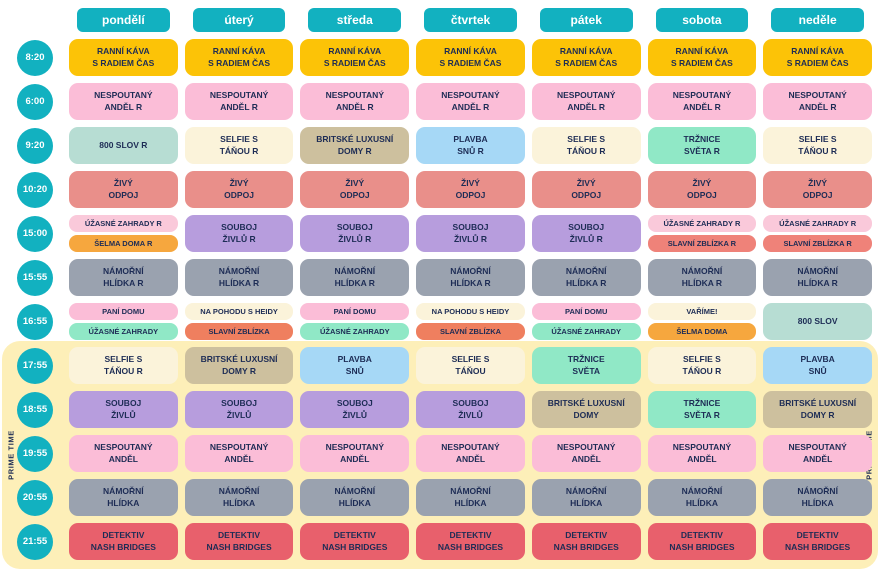 This screenshot has width=880, height=579. I want to click on program-cell: ŽIVÝ ODPOJ, so click(817, 189).